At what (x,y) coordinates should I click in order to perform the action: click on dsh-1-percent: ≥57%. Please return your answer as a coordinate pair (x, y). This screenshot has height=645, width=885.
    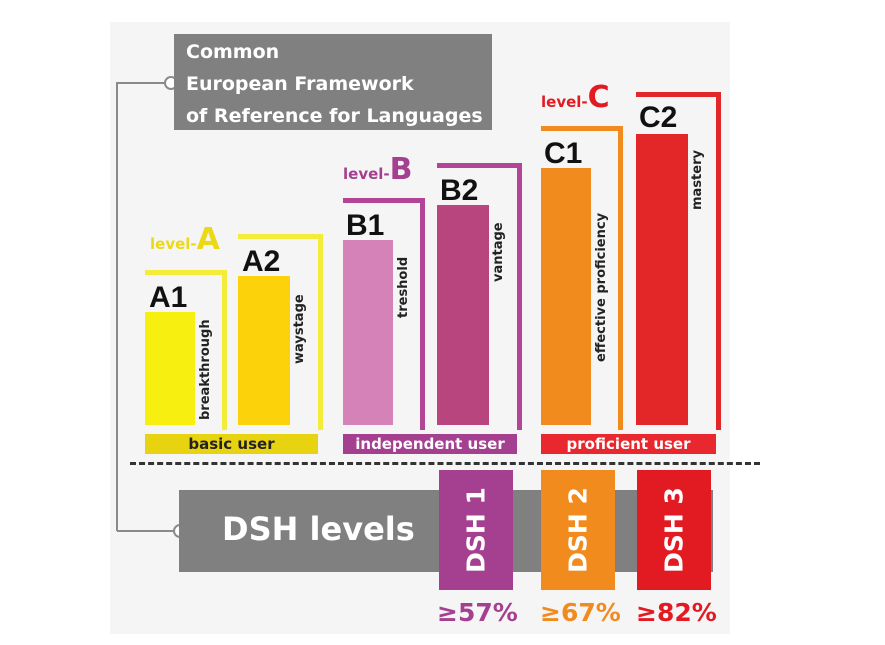
    Looking at the image, I should click on (477, 612).